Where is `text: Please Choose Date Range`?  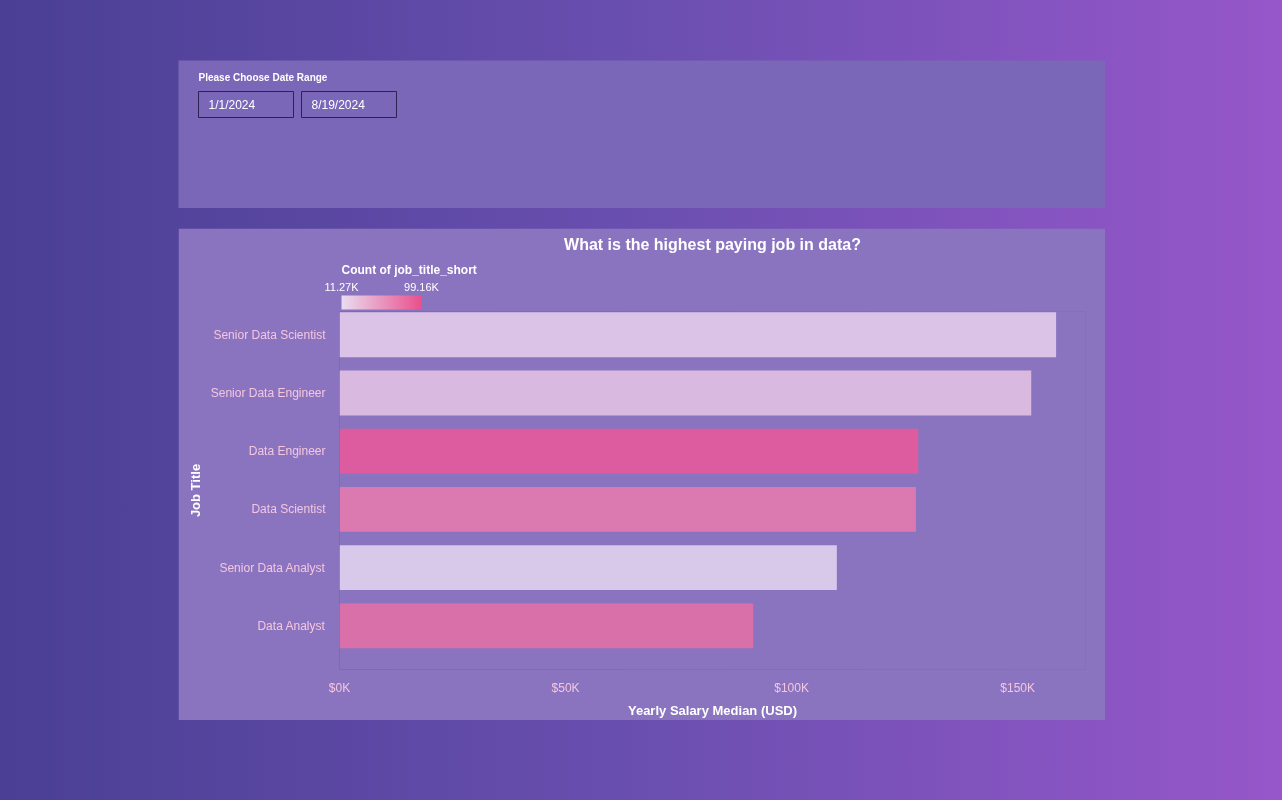
text: Please Choose Date Range is located at coordinates (263, 77).